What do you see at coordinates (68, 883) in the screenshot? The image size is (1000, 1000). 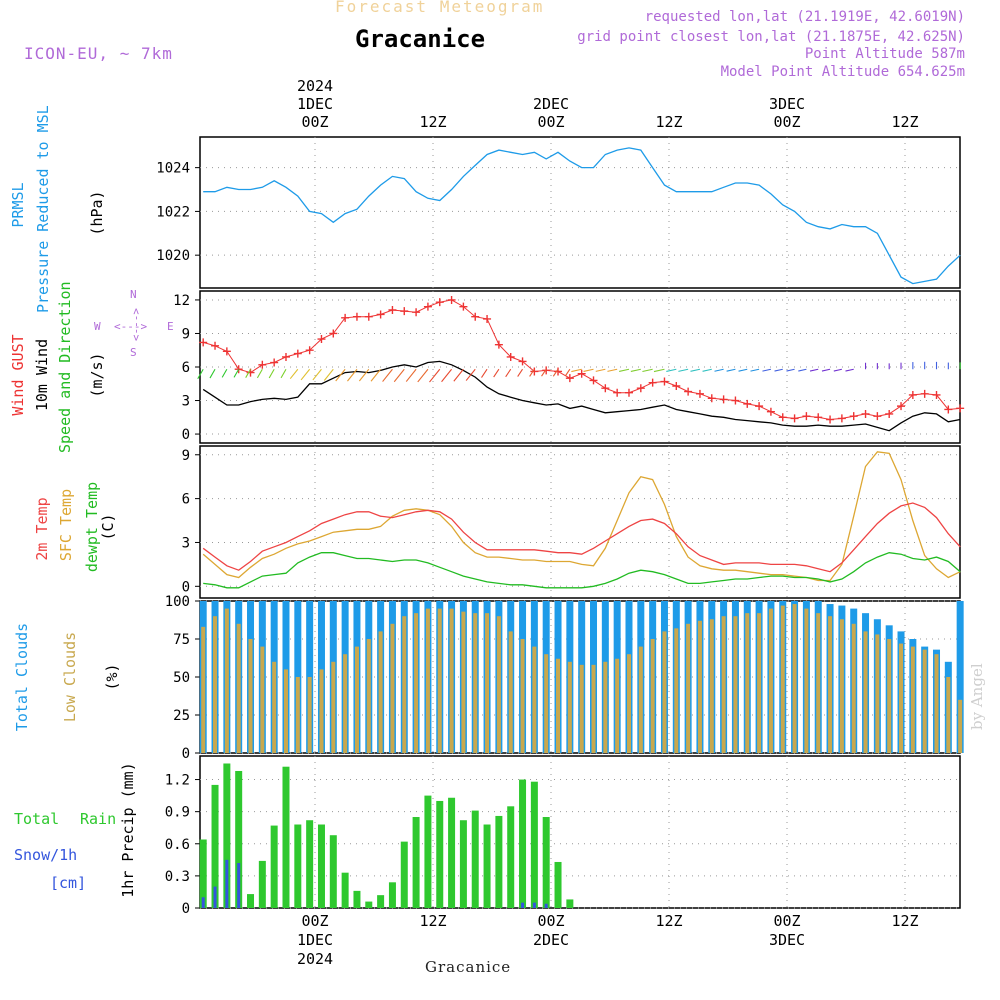 I see `snow-unit-label: [cm]` at bounding box center [68, 883].